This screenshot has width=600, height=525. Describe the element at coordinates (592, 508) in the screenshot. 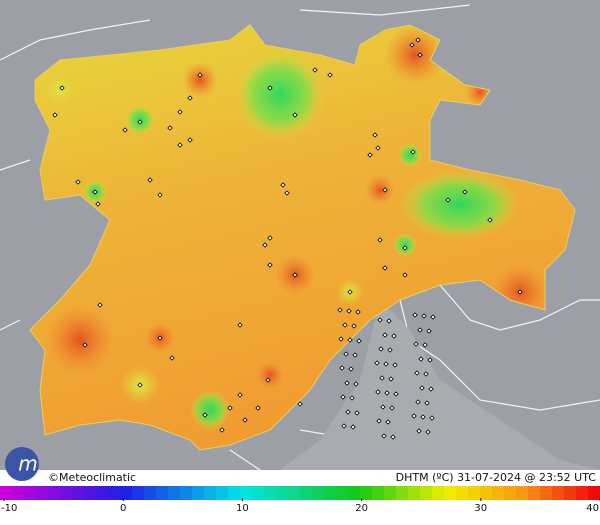

I see `colorbar-label: 40` at that location.